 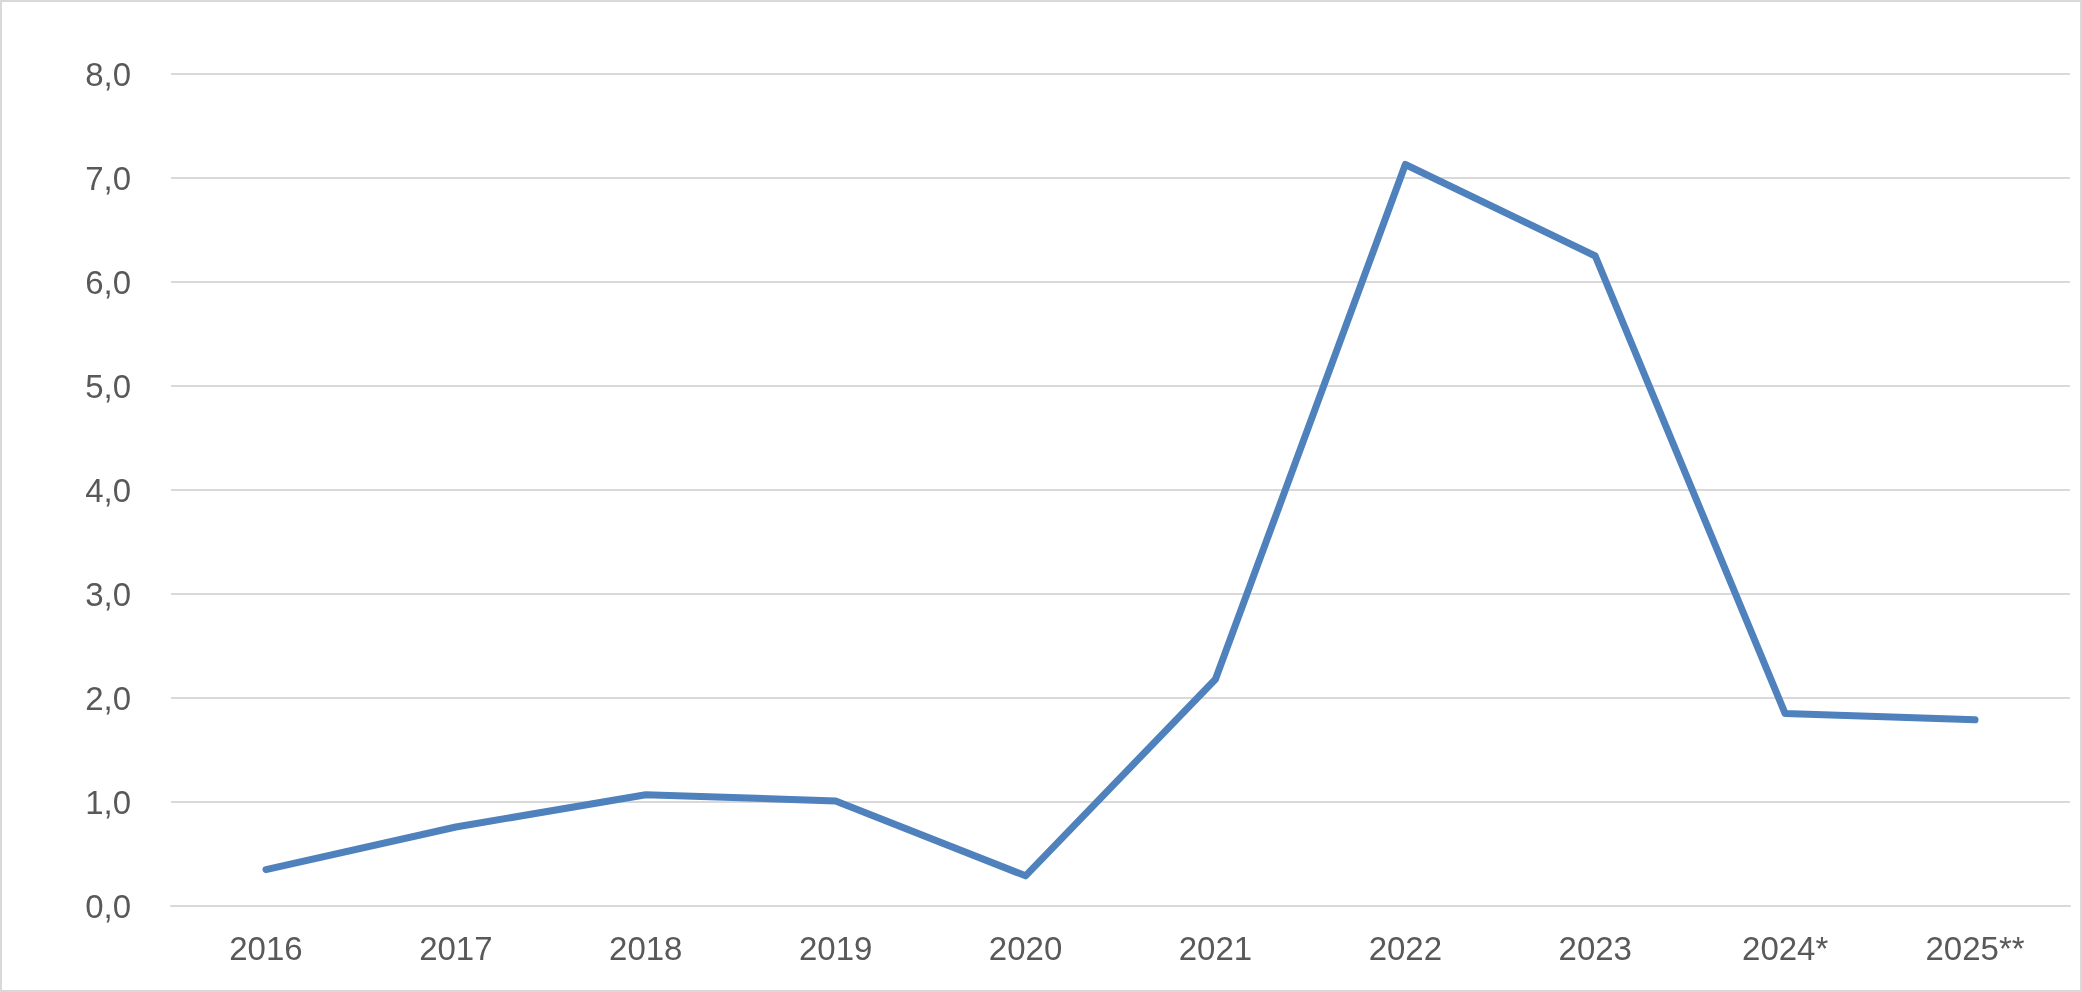 I want to click on y-tick-label: 0,0, so click(x=108, y=906).